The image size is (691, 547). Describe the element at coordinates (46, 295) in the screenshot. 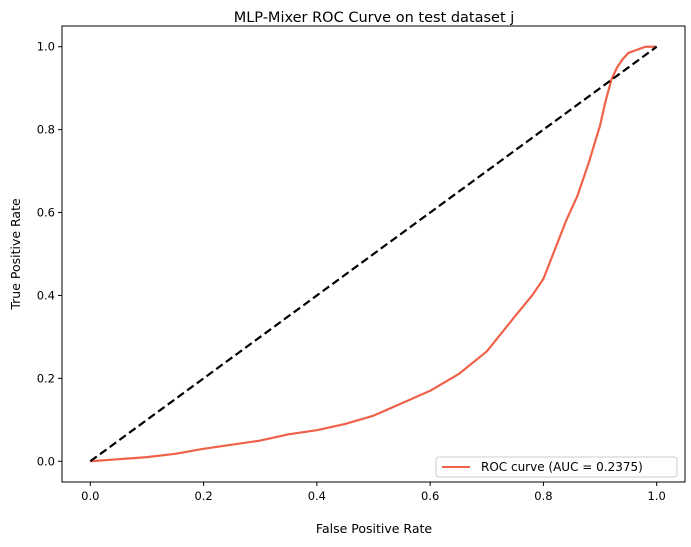

I see `y-tick-label: 0.4` at that location.